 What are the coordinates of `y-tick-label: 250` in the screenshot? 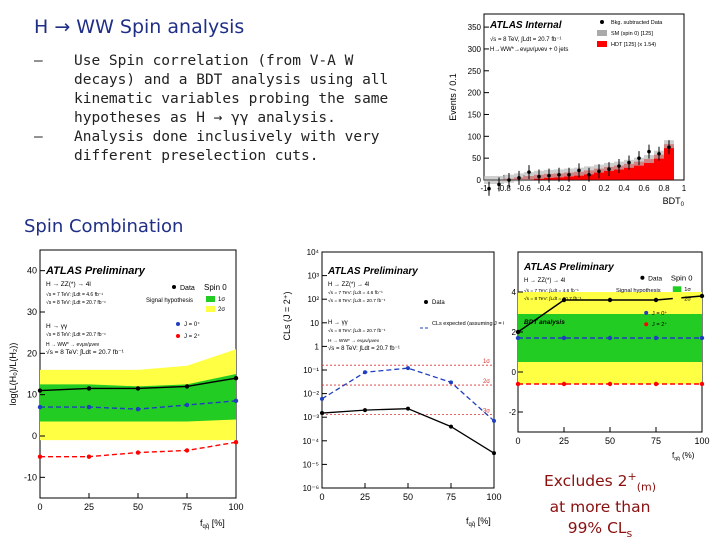 It's located at (475, 71).